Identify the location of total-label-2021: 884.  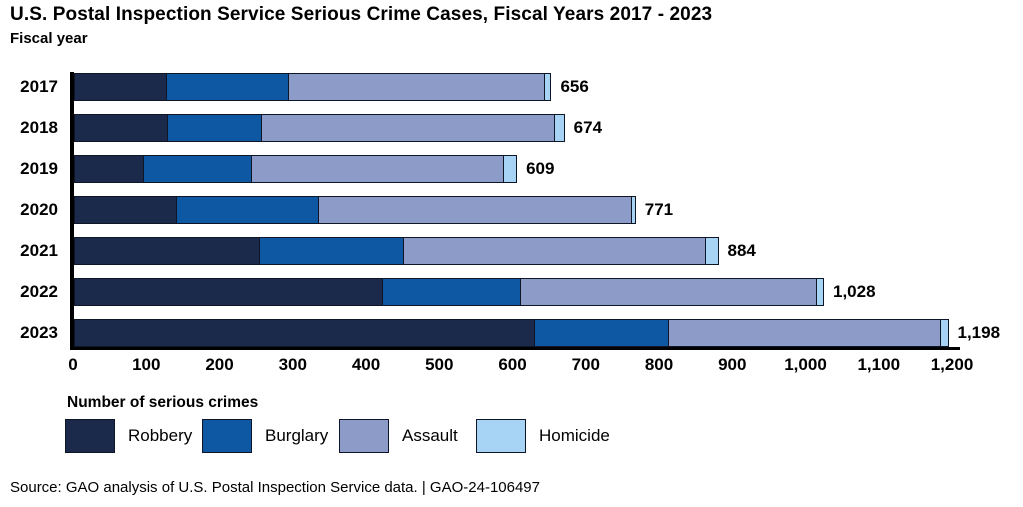
(741, 250).